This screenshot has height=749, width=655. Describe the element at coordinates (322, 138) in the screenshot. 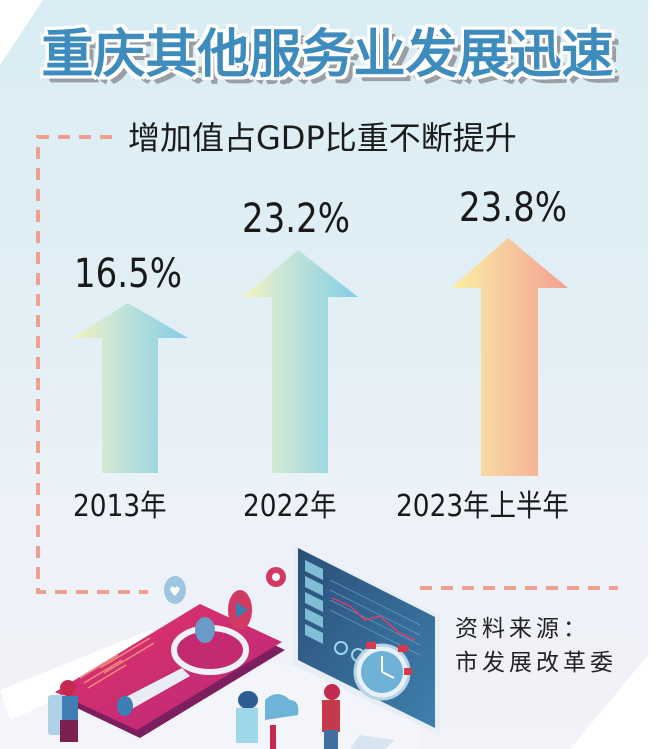

I see `chart-subtitle: 增加值占GDP比重不断提升` at that location.